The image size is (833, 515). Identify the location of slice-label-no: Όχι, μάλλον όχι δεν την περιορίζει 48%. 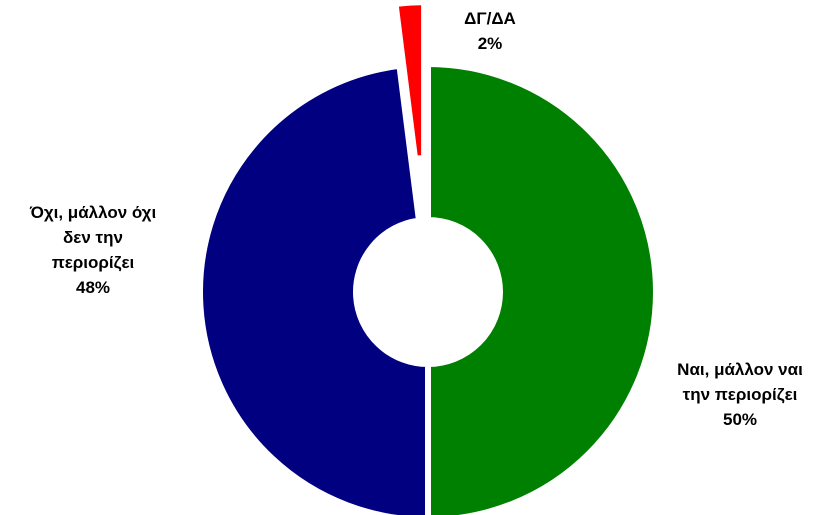
(94, 250).